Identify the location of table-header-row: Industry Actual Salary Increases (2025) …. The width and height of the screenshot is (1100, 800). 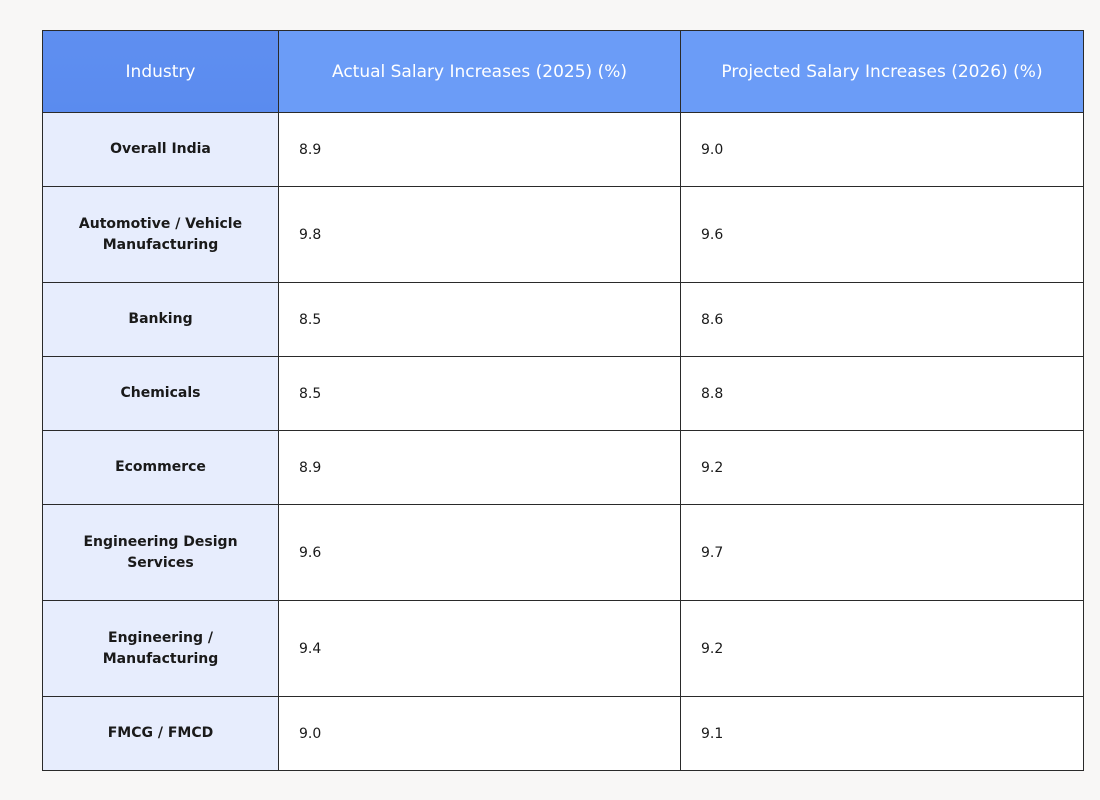
(563, 71).